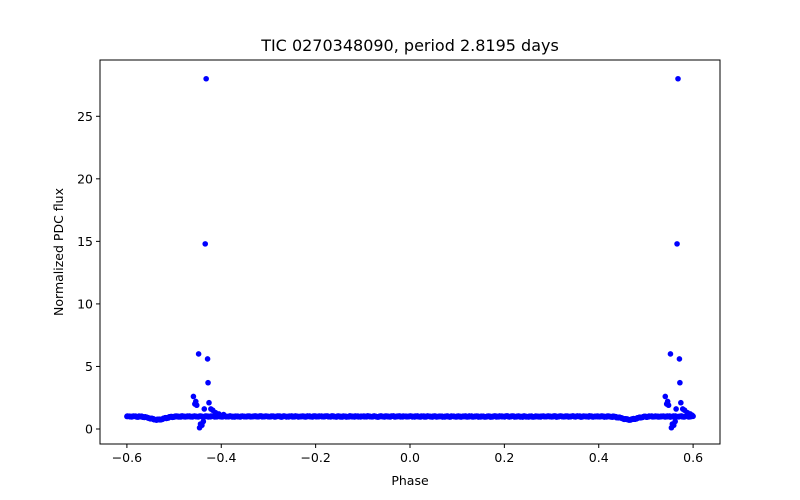 The image size is (800, 500). I want to click on x-tick-label: −0.6, so click(127, 457).